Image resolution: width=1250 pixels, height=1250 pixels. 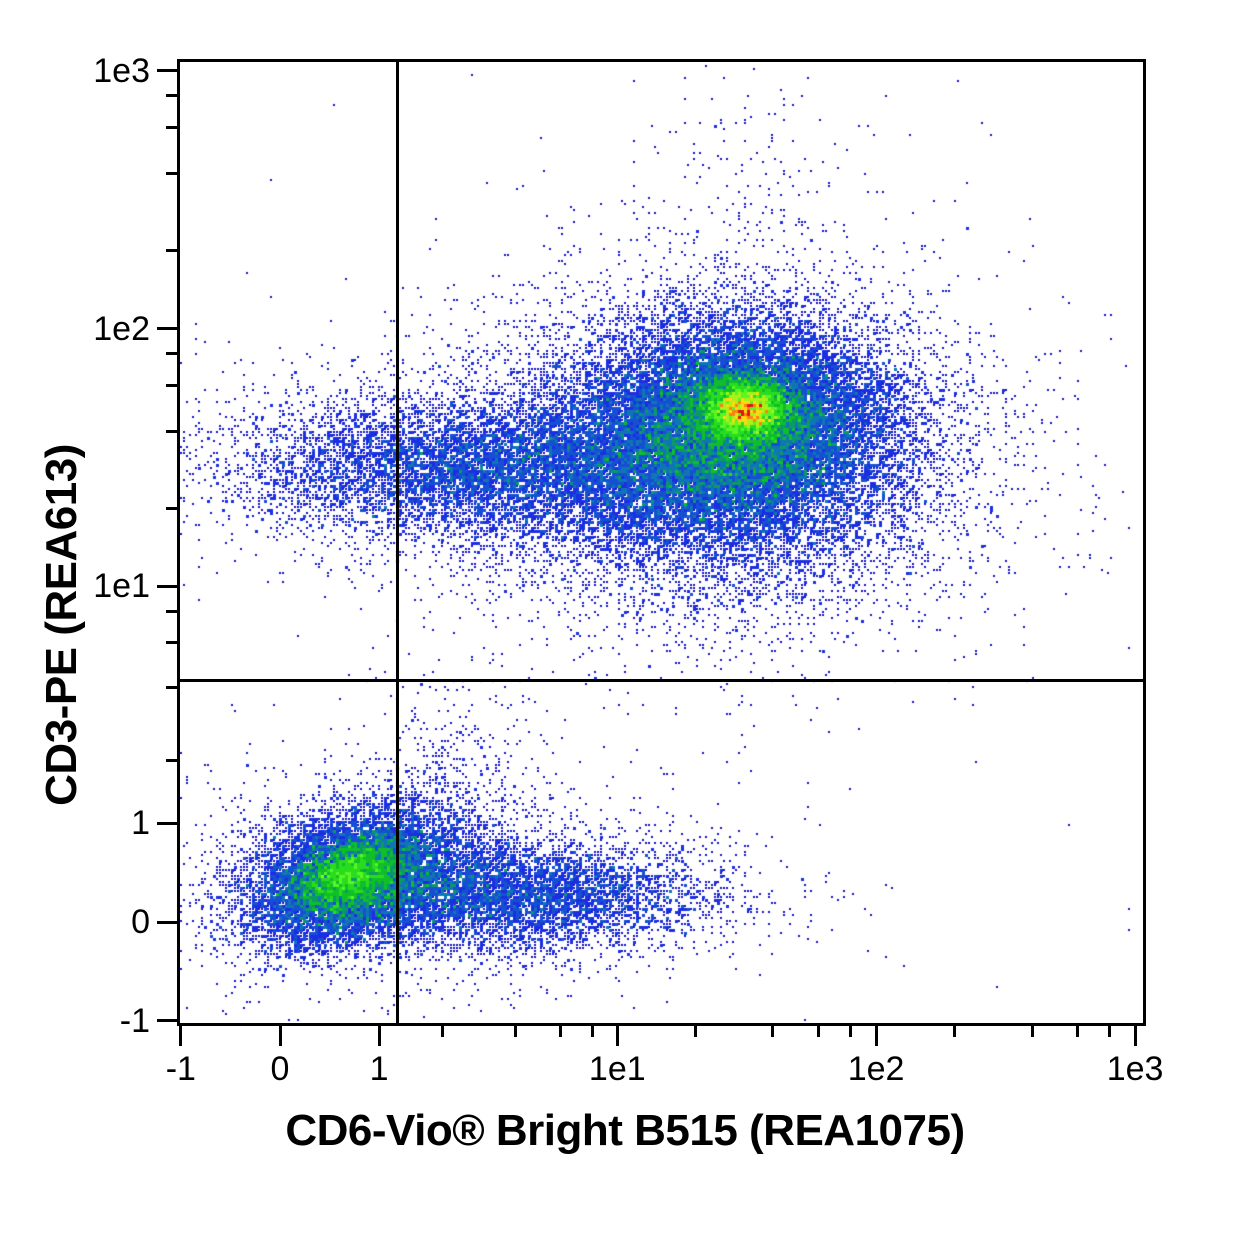 I want to click on quadrant-gate-horizontal-line, so click(x=661, y=680).